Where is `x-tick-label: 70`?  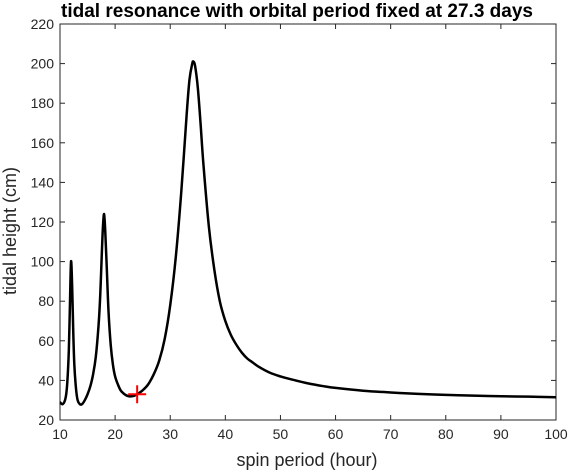 x-tick-label: 70 is located at coordinates (391, 434).